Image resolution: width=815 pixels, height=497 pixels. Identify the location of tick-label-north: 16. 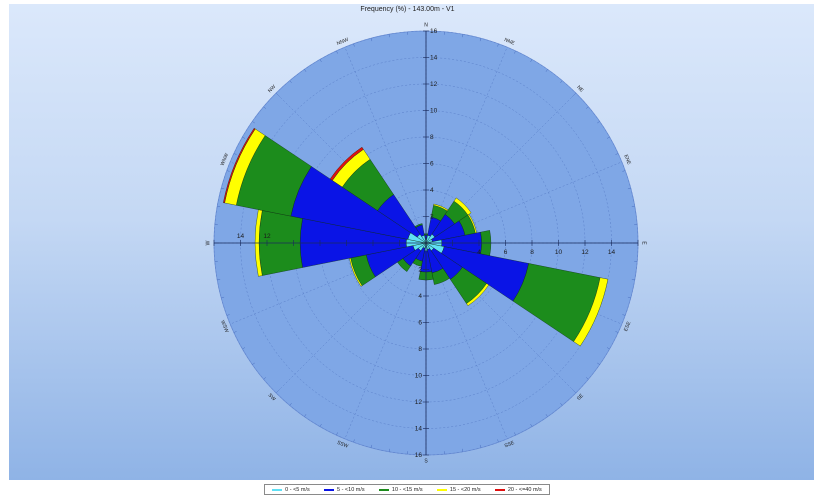
(434, 31).